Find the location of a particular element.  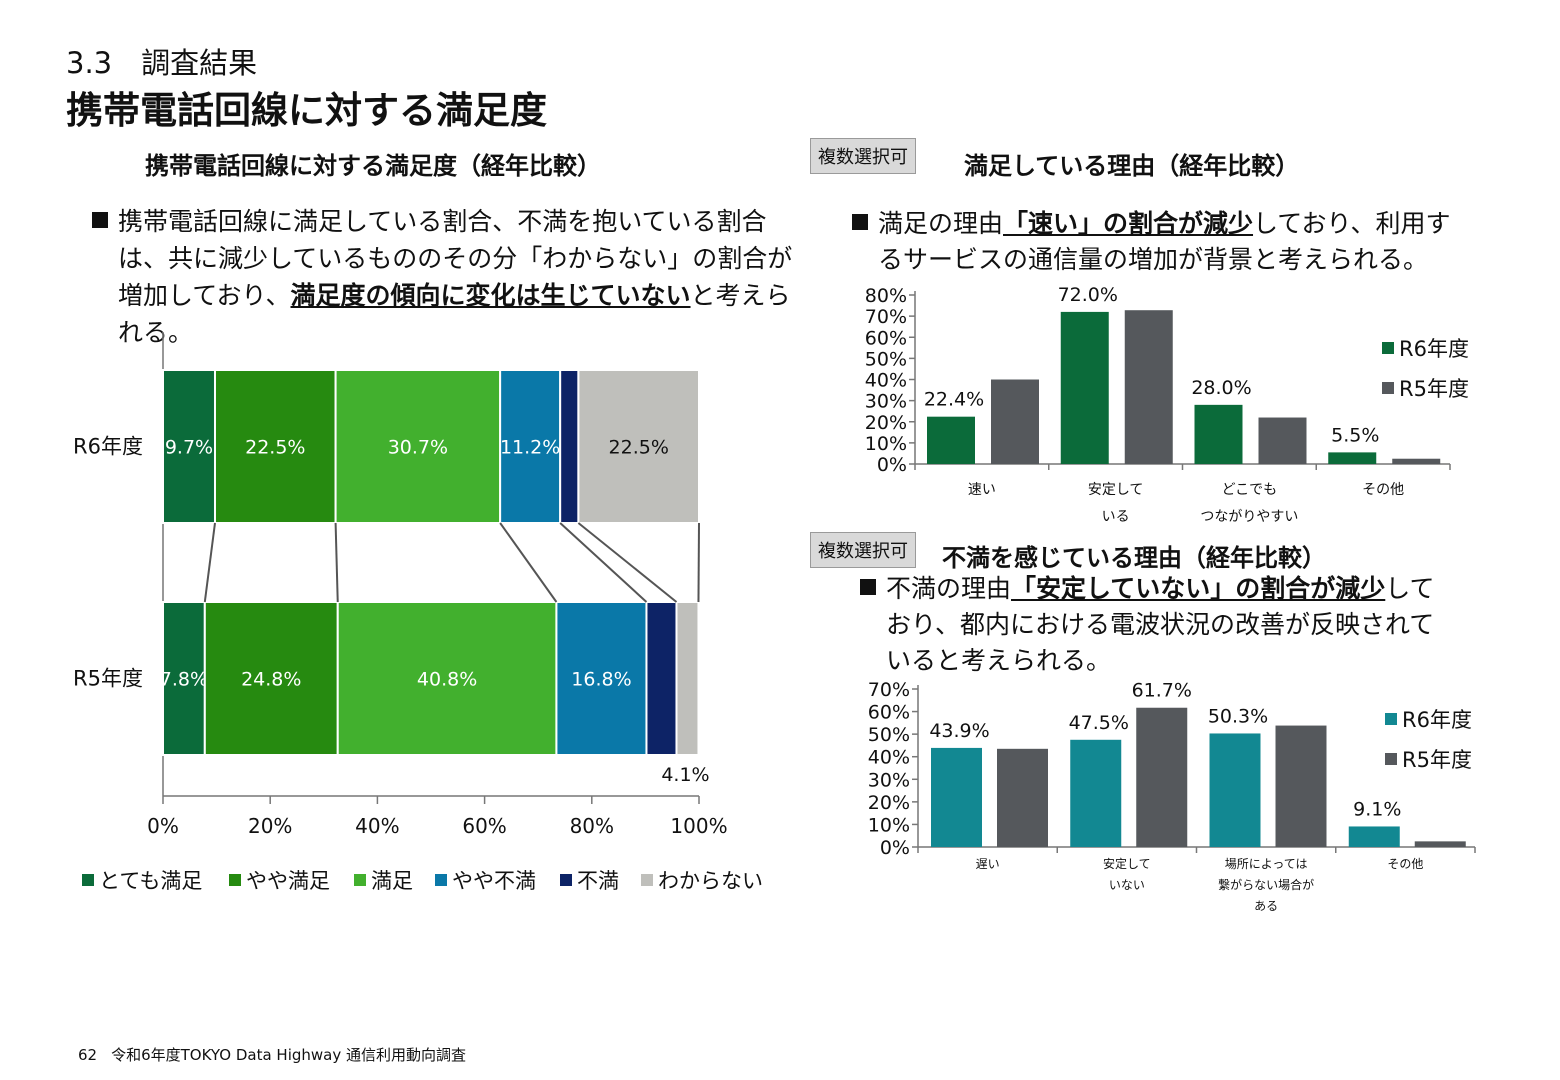

data-label: 43.9% is located at coordinates (959, 731).